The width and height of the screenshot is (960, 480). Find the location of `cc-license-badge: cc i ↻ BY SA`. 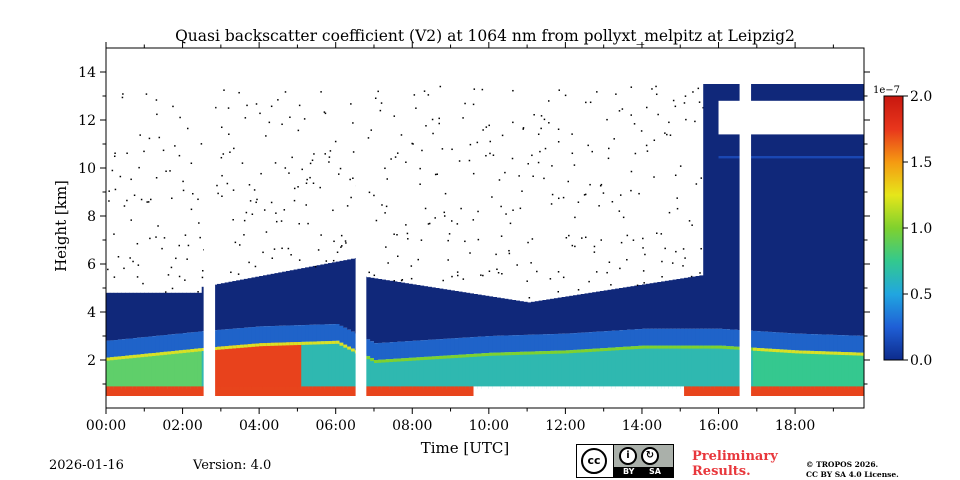

cc-license-badge: cc i ↻ BY SA is located at coordinates (625, 461).